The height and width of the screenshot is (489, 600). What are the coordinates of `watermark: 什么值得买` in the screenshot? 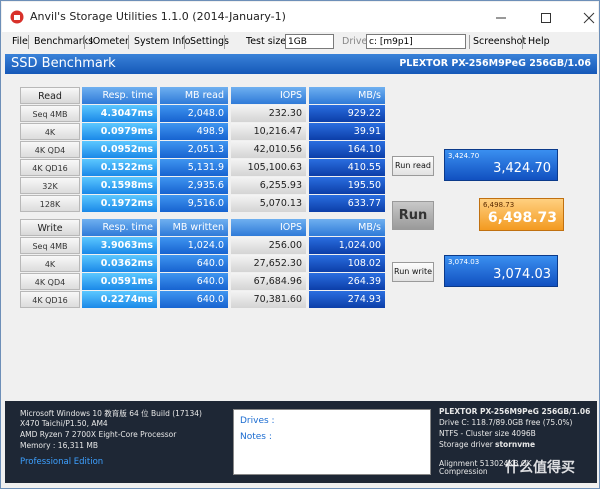 It's located at (540, 468).